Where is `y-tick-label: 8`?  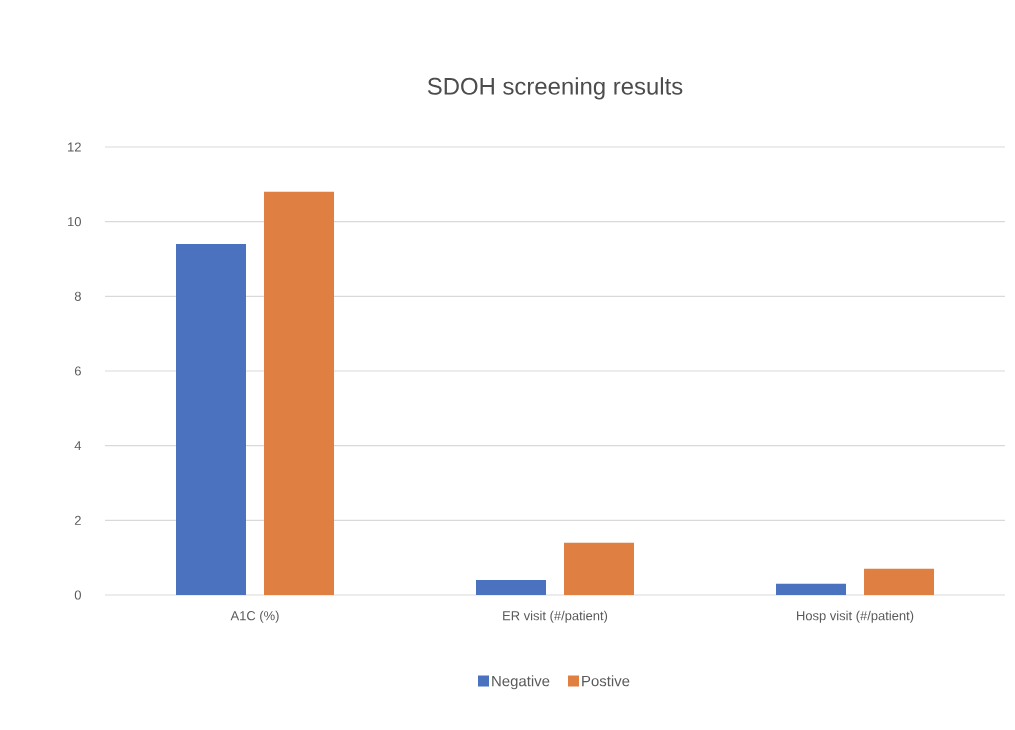 y-tick-label: 8 is located at coordinates (77, 296).